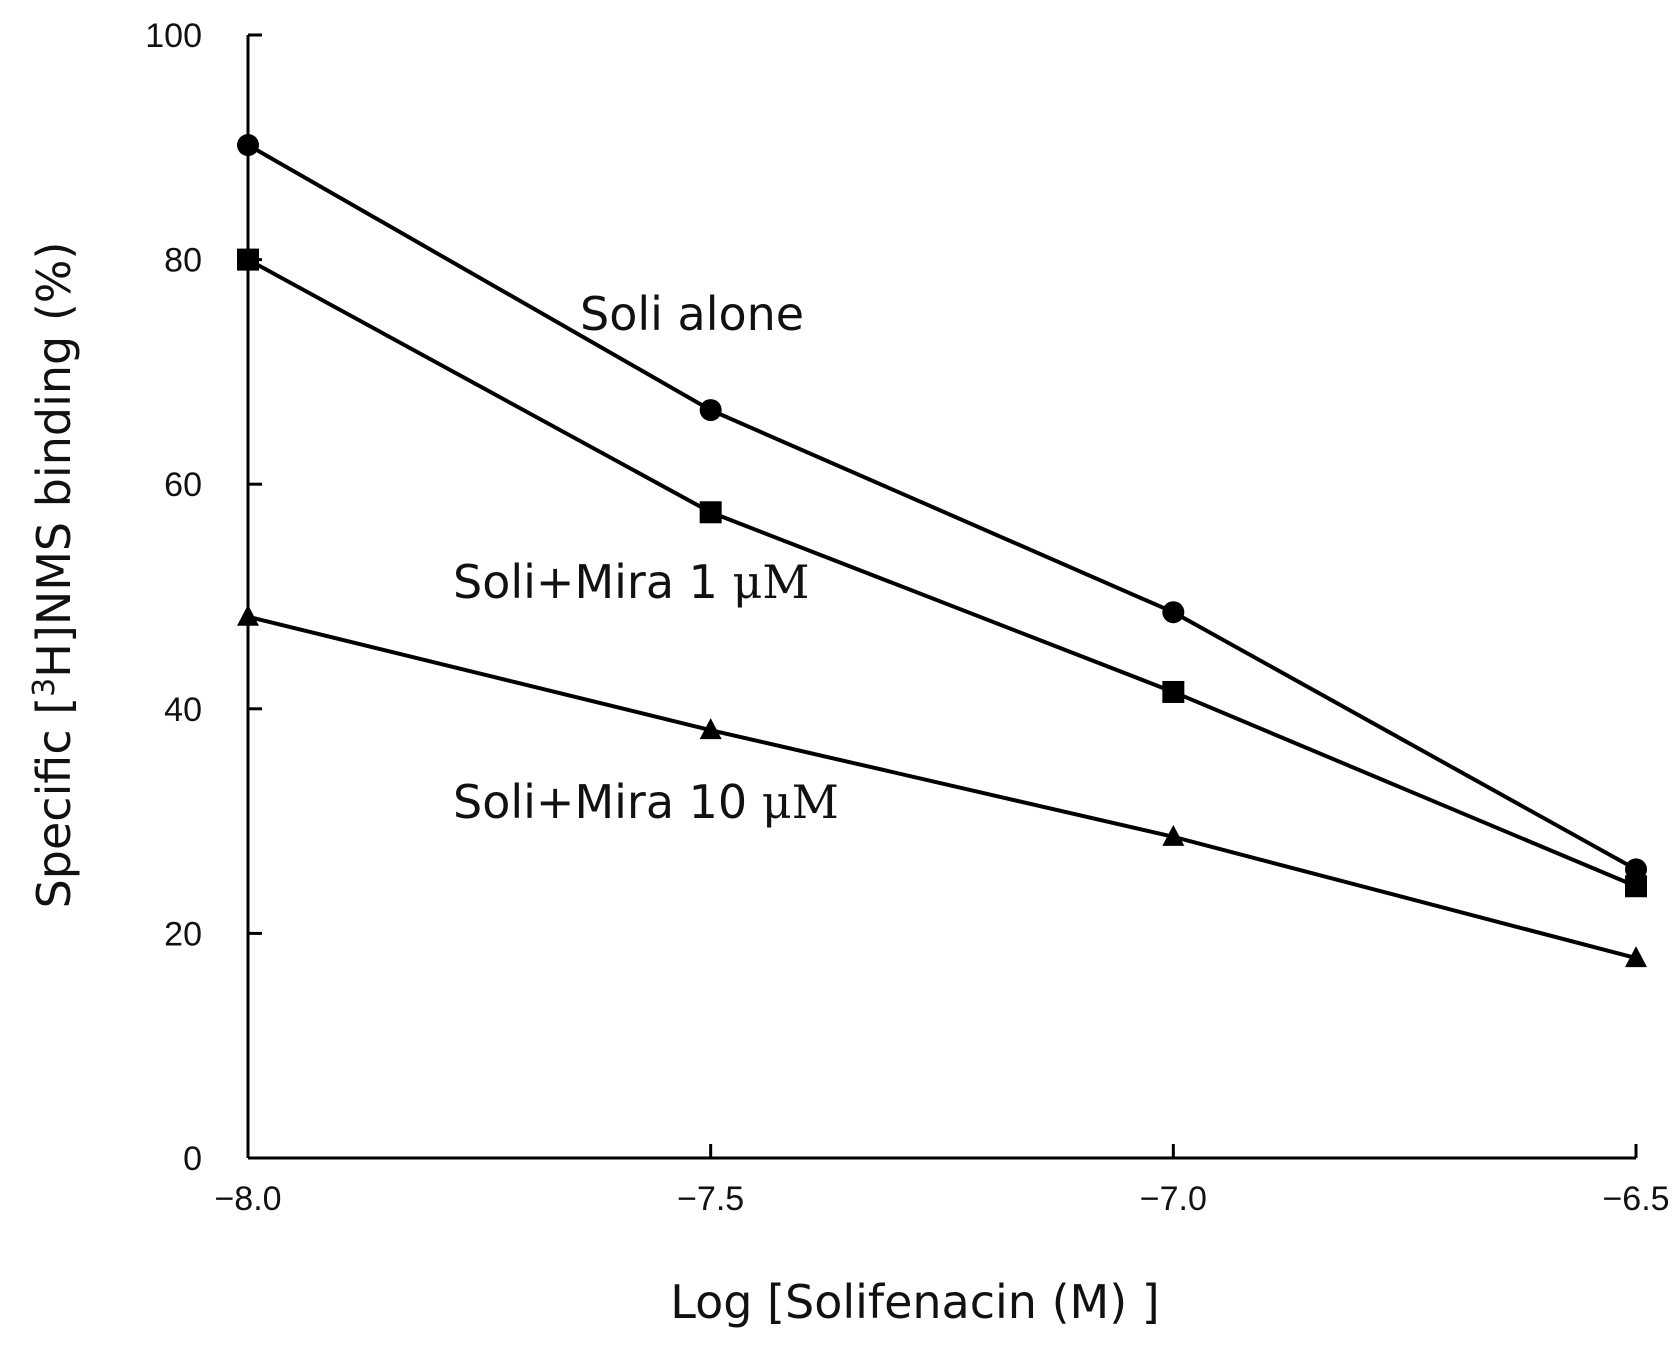 The height and width of the screenshot is (1356, 1677). I want to click on series-label-0: Soli alone, so click(692, 314).